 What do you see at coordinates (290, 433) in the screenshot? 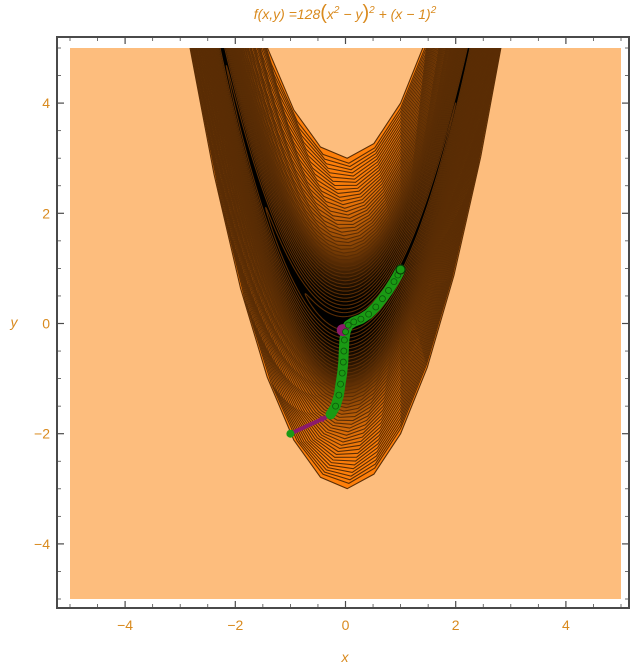
I see `start-point` at bounding box center [290, 433].